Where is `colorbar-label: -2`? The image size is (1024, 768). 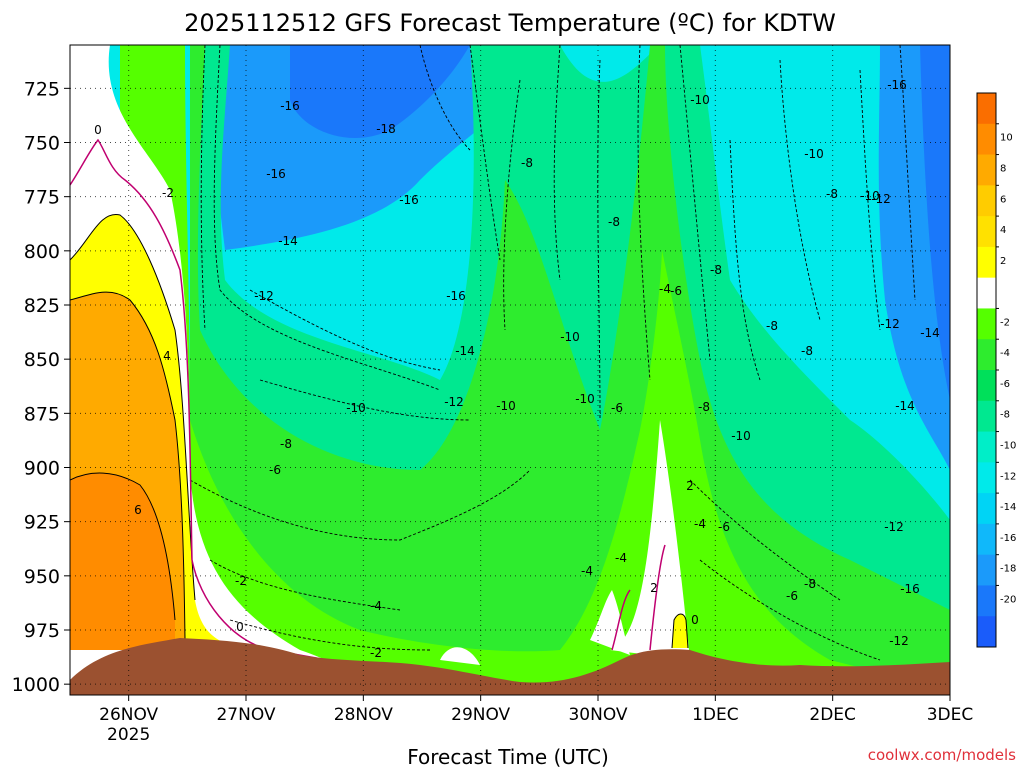 colorbar-label: -2 is located at coordinates (1005, 322).